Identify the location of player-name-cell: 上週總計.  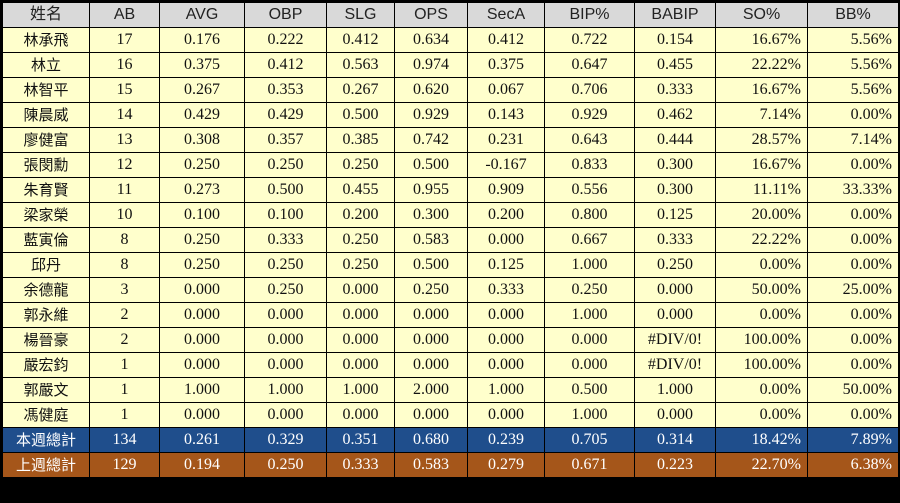
(46, 465).